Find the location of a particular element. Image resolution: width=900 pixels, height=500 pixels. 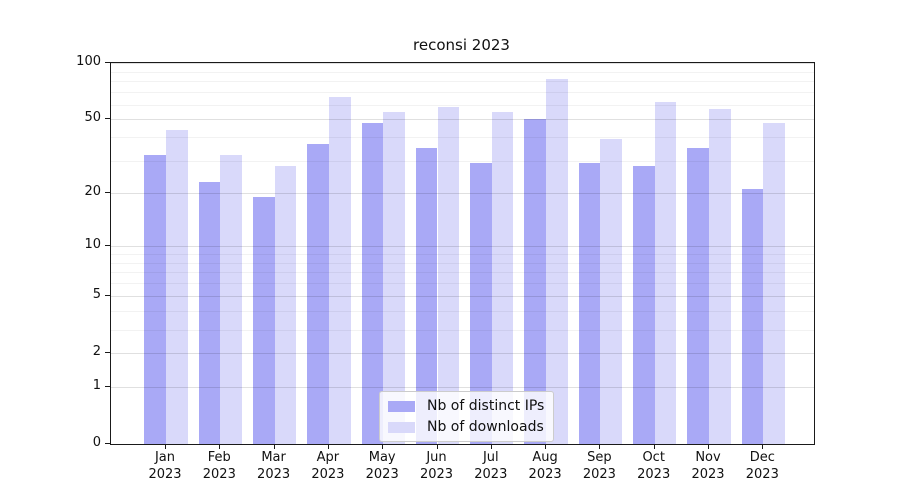

y-tick-label: 50 is located at coordinates (92, 118).